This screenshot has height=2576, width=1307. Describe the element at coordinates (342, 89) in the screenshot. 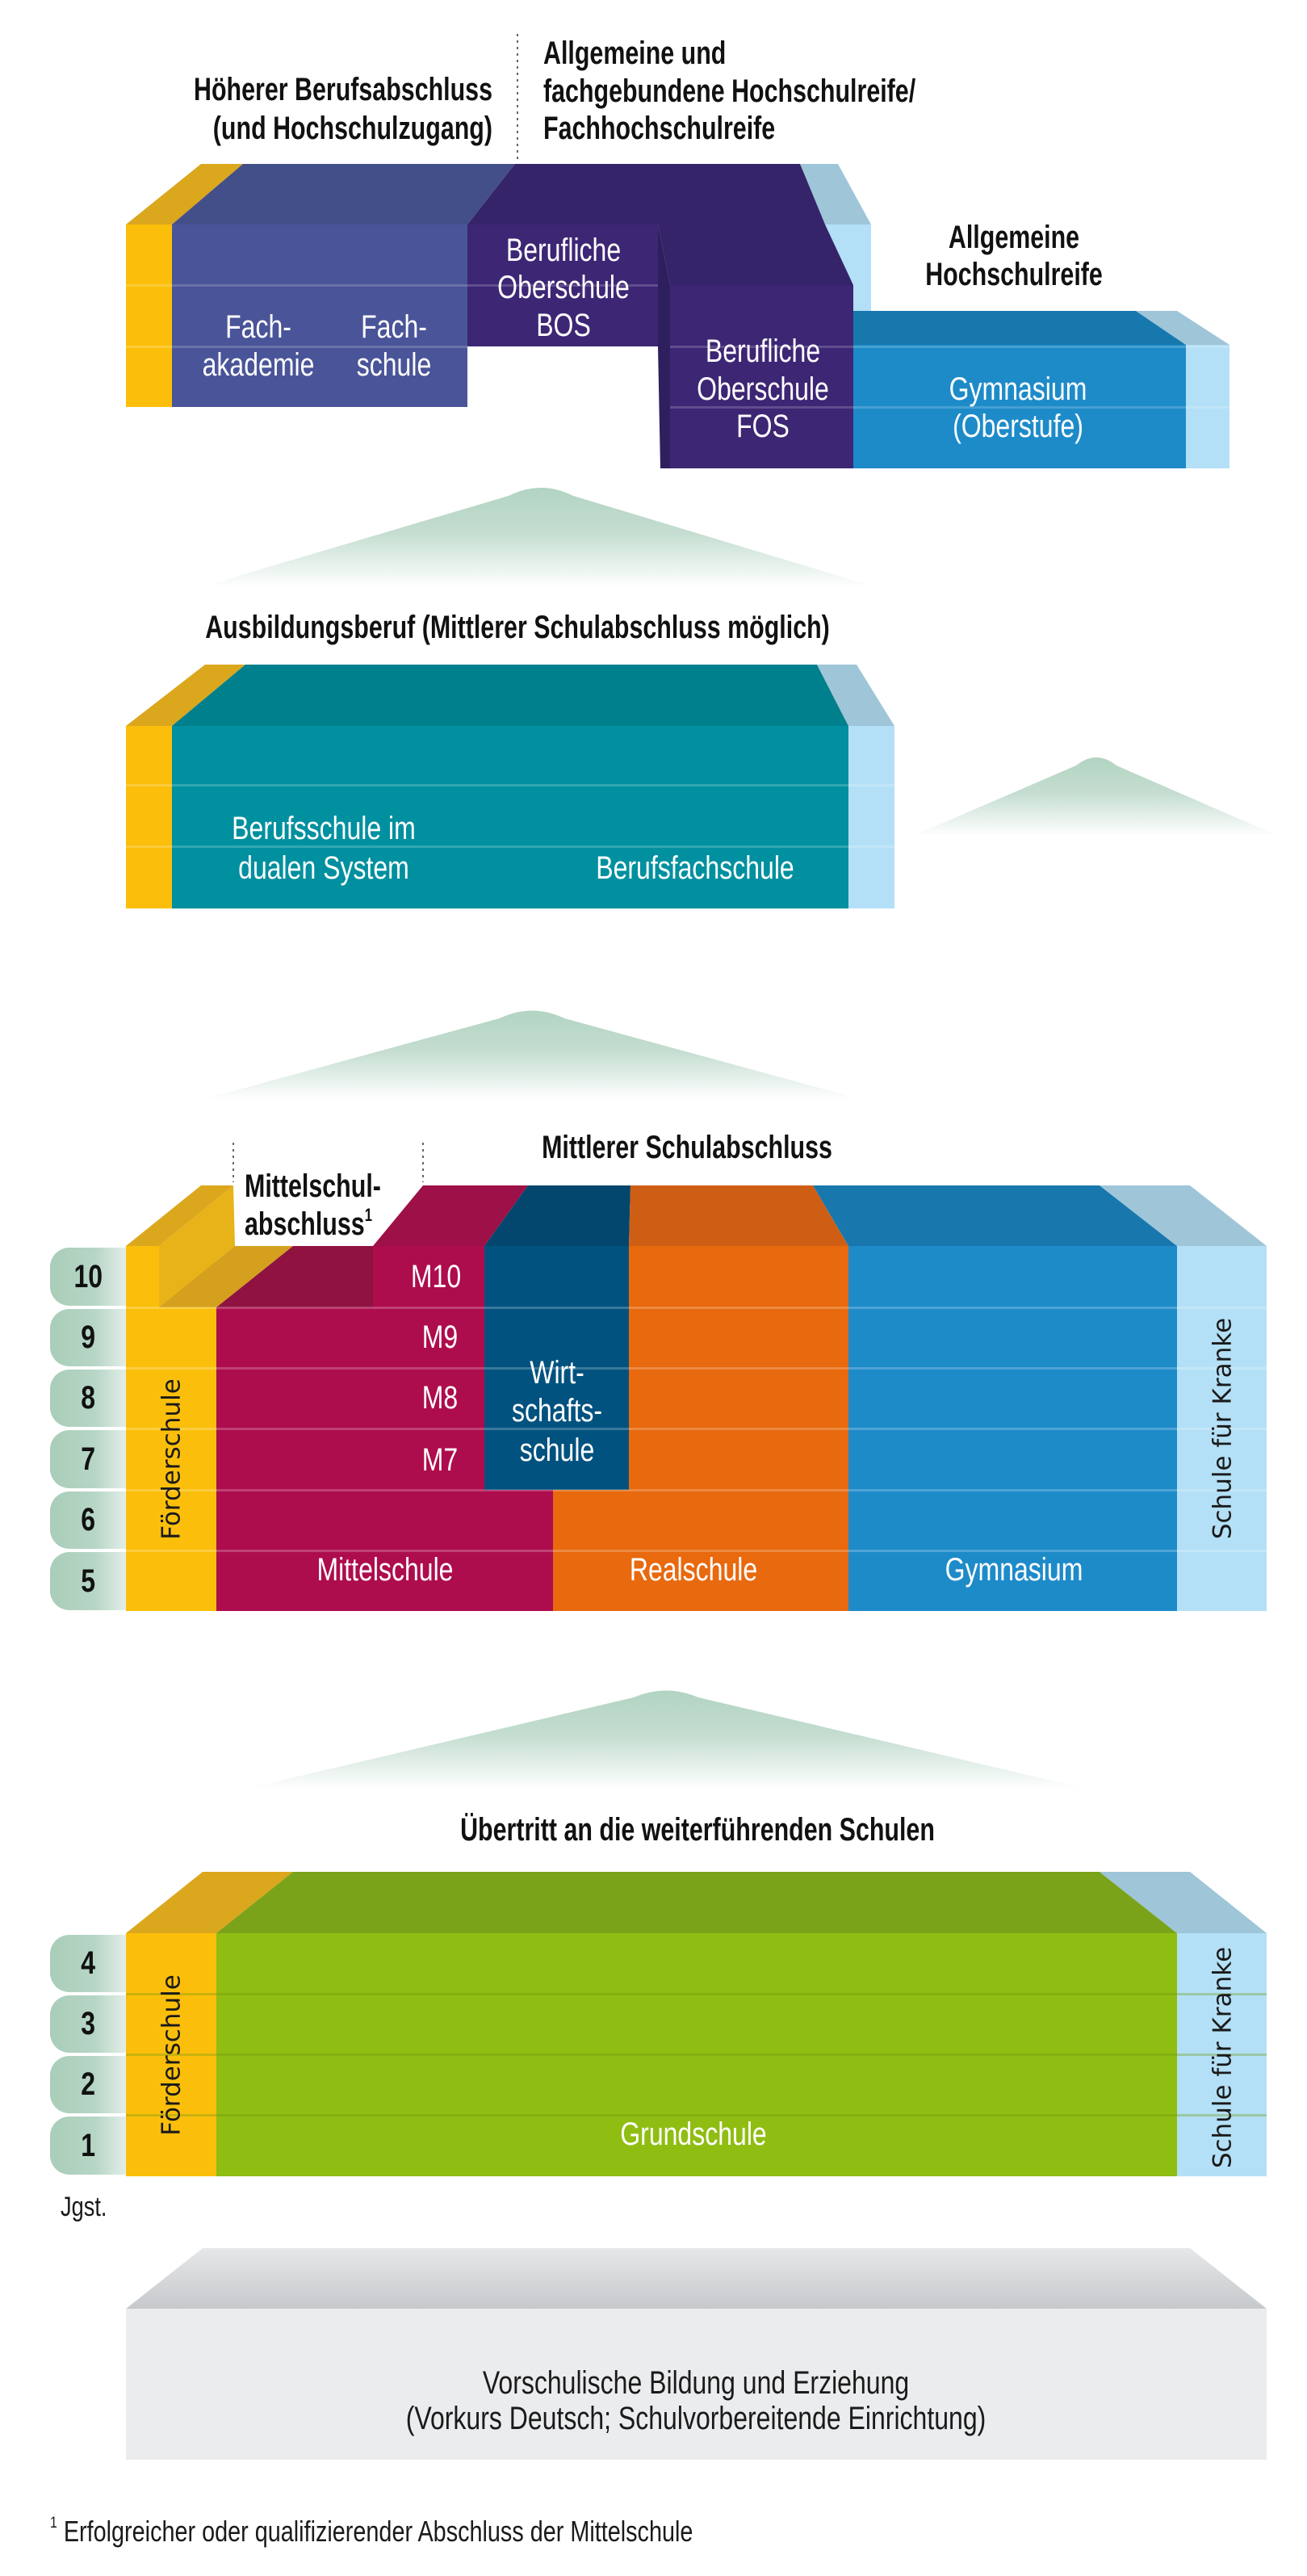

I see `heading-hoeherer-berufsabschluss: Höherer Berufsabschluss` at that location.